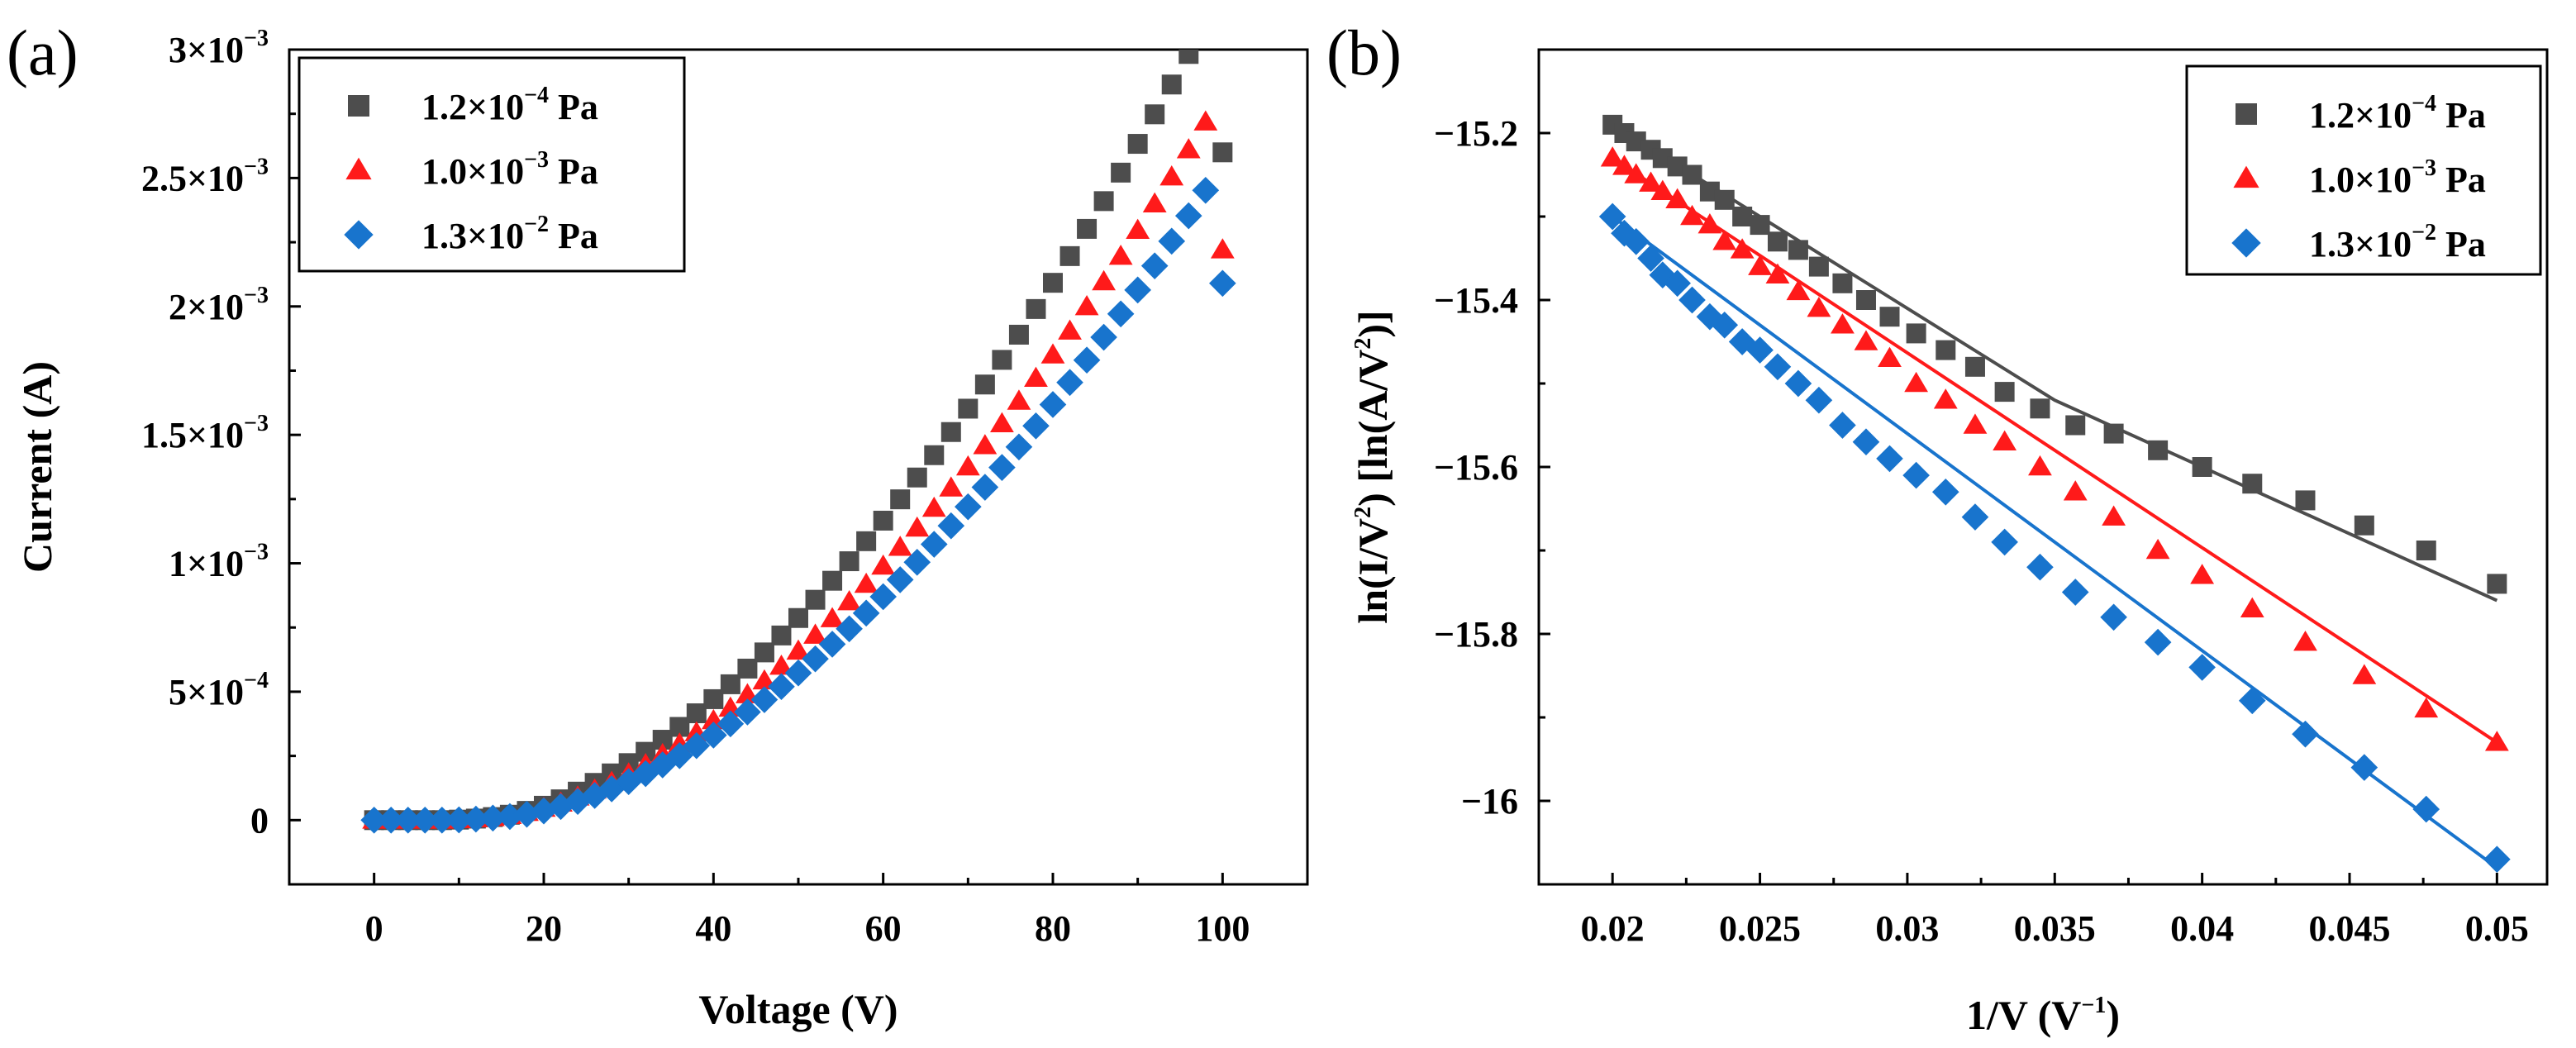  I want to click on y-tick-label: −16, so click(1489, 801).